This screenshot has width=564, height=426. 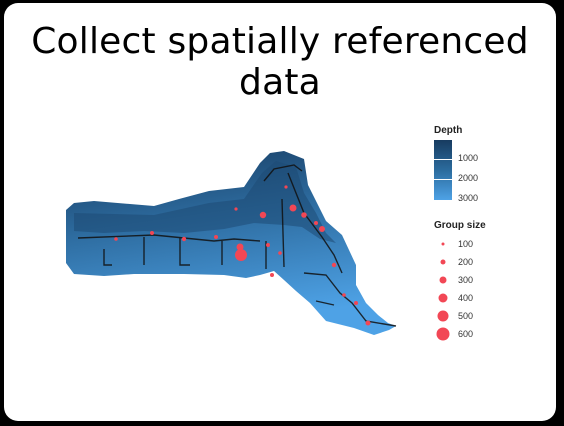 What do you see at coordinates (466, 280) in the screenshot?
I see `size-label-300: 300` at bounding box center [466, 280].